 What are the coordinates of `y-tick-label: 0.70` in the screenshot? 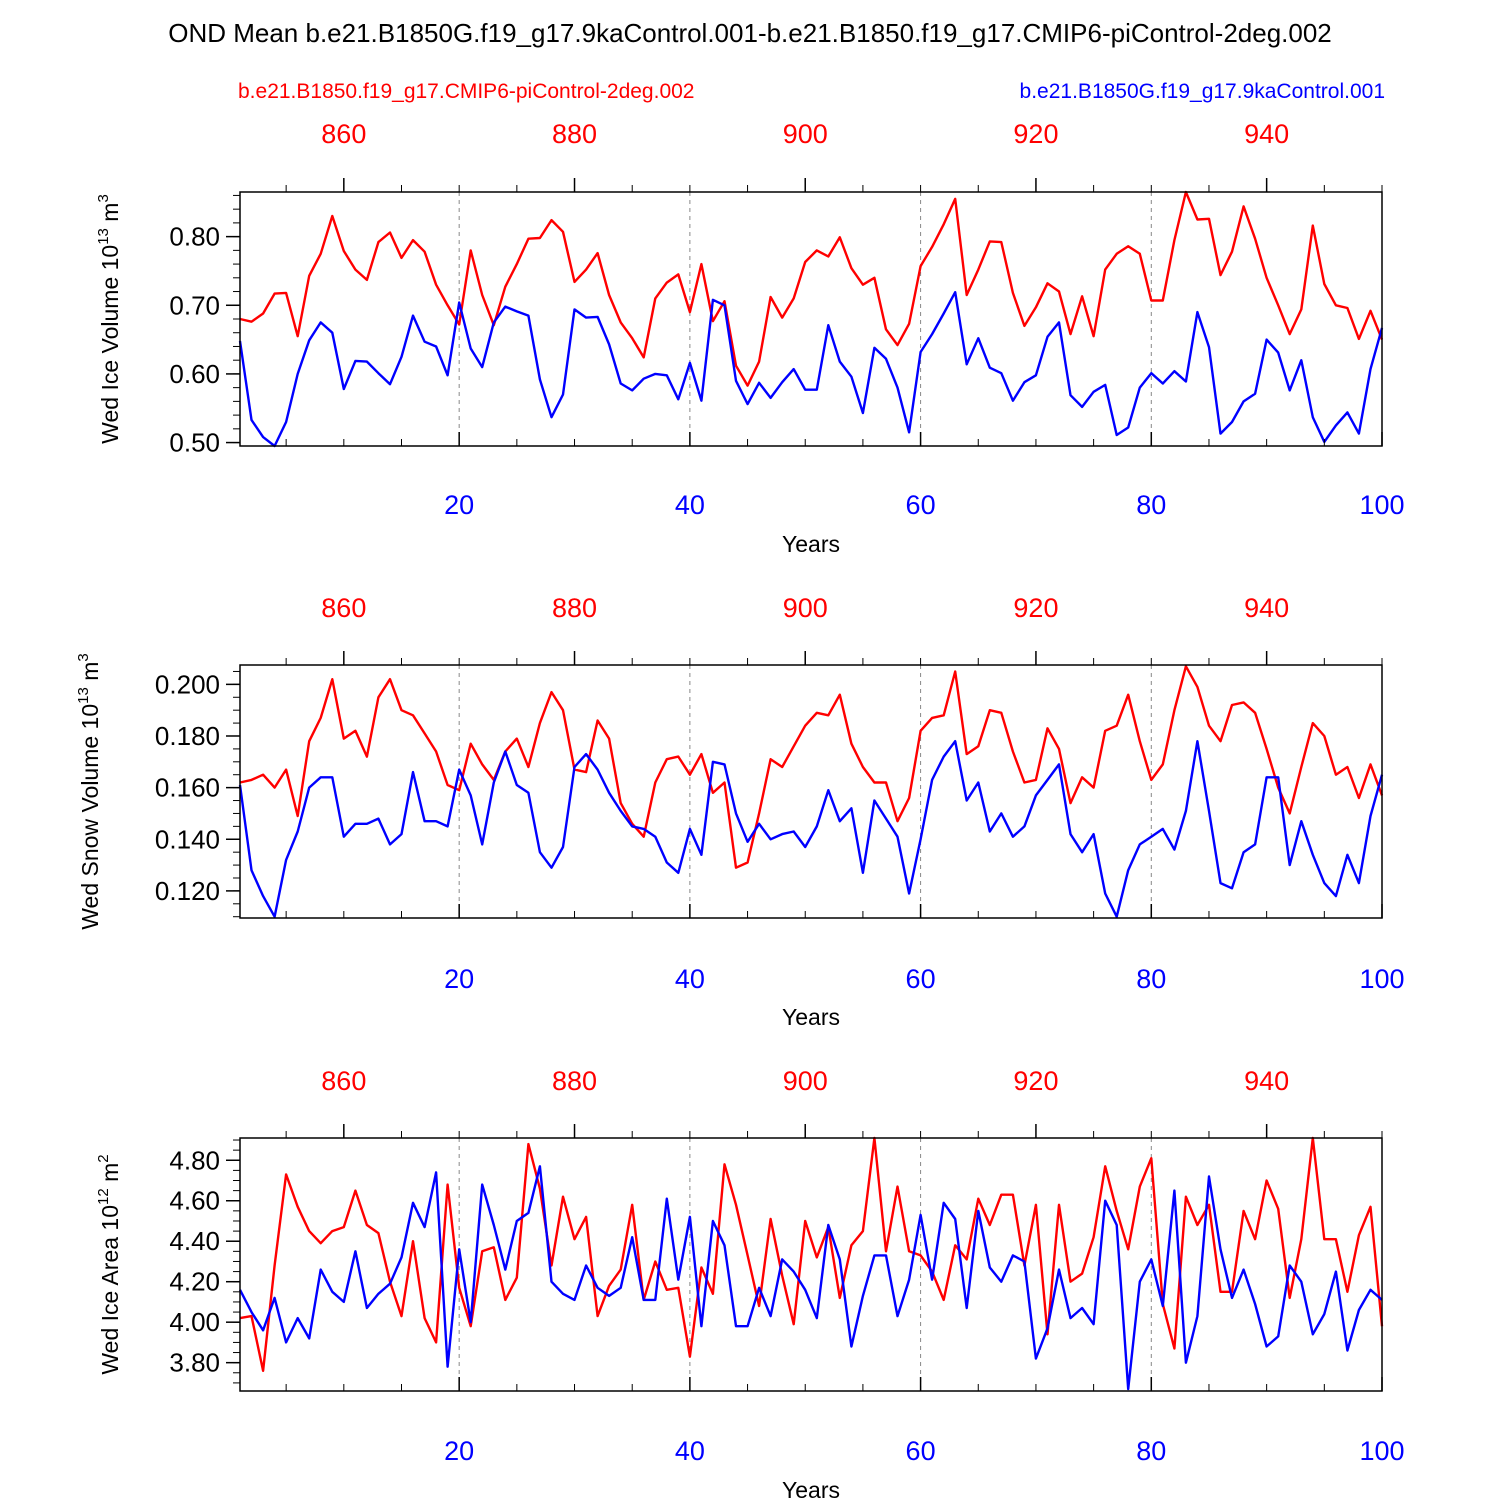 It's located at (194, 305).